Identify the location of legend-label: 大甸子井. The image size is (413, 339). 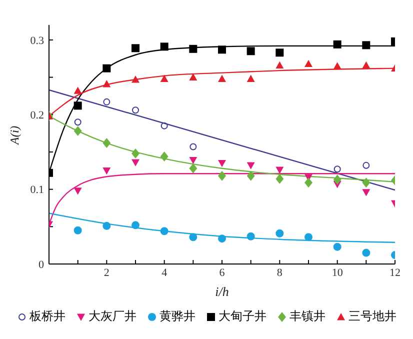
(242, 316).